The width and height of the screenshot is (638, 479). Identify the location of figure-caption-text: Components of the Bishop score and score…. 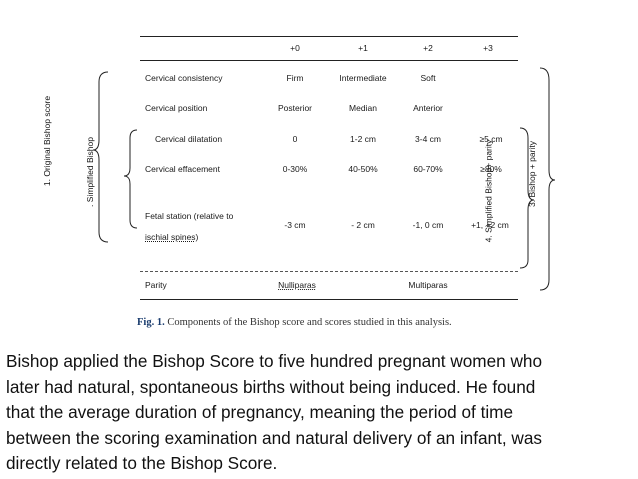
(309, 322).